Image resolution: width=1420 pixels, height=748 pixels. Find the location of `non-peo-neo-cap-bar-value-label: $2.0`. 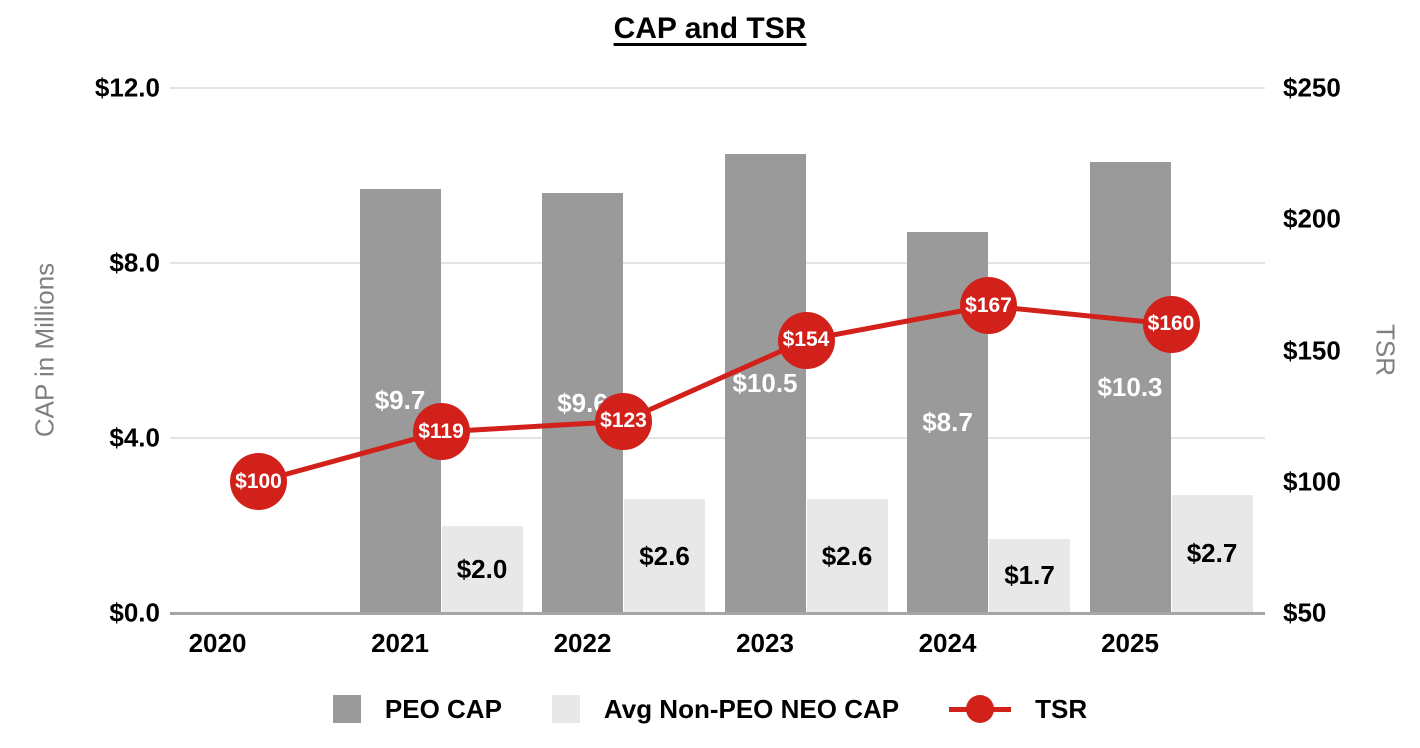

non-peo-neo-cap-bar-value-label: $2.0 is located at coordinates (482, 568).